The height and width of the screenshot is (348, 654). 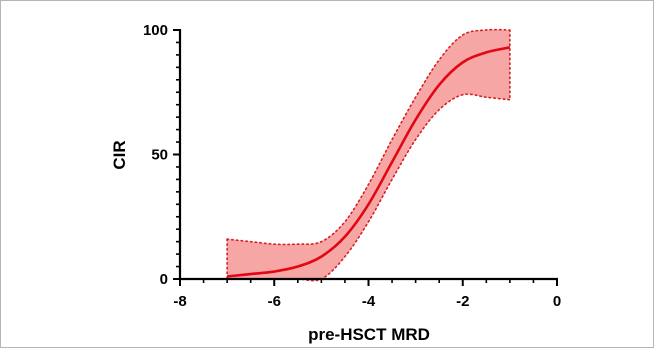 What do you see at coordinates (159, 155) in the screenshot?
I see `y-tick-label-1: 50` at bounding box center [159, 155].